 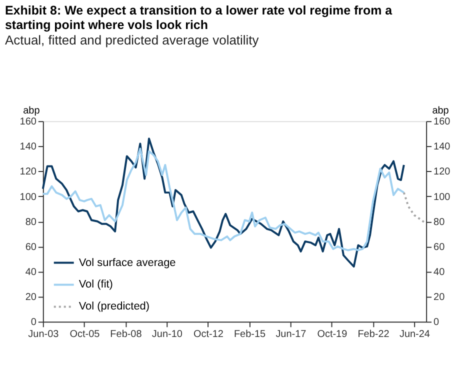 I want to click on x-tick-label: Oct-12, so click(x=209, y=334).